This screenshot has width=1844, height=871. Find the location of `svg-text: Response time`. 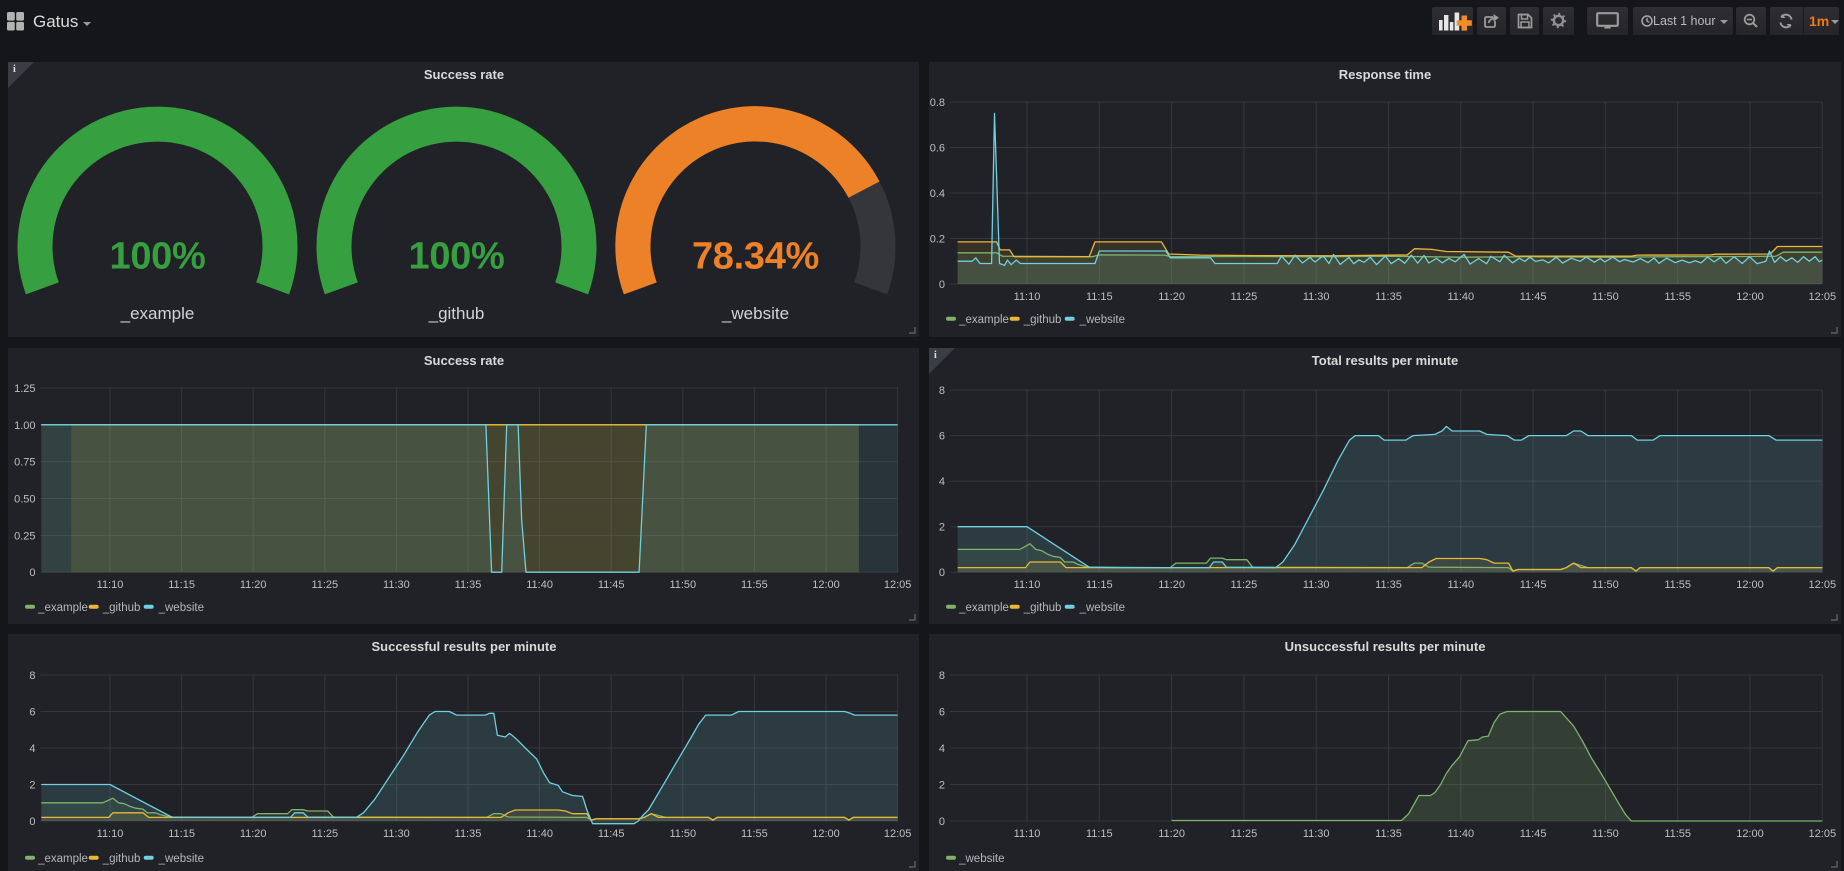

svg-text: Response time is located at coordinates (1385, 74).